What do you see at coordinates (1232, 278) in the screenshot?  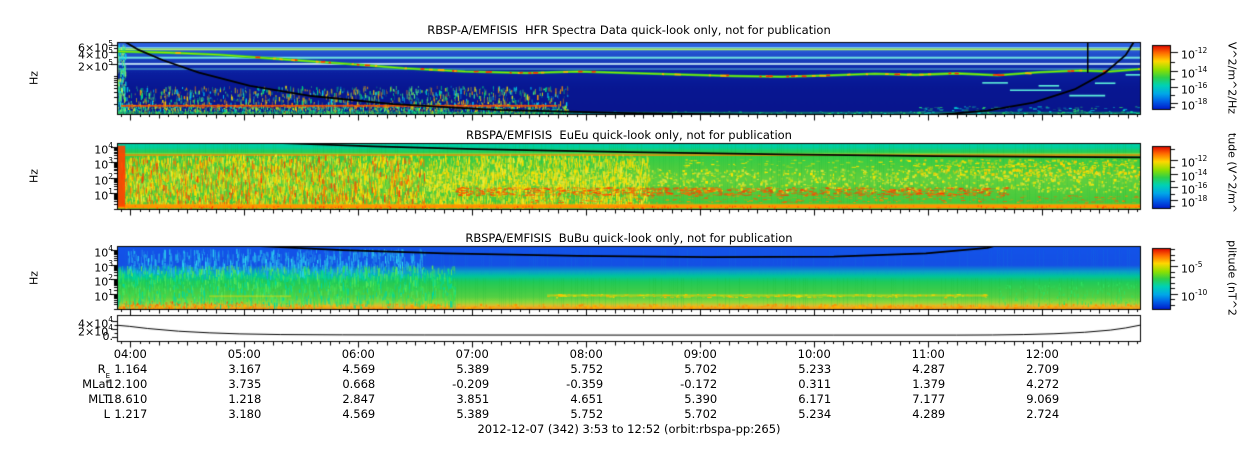 I see `bubu-colorbar-unit-label: plitude (nT^2` at bounding box center [1232, 278].